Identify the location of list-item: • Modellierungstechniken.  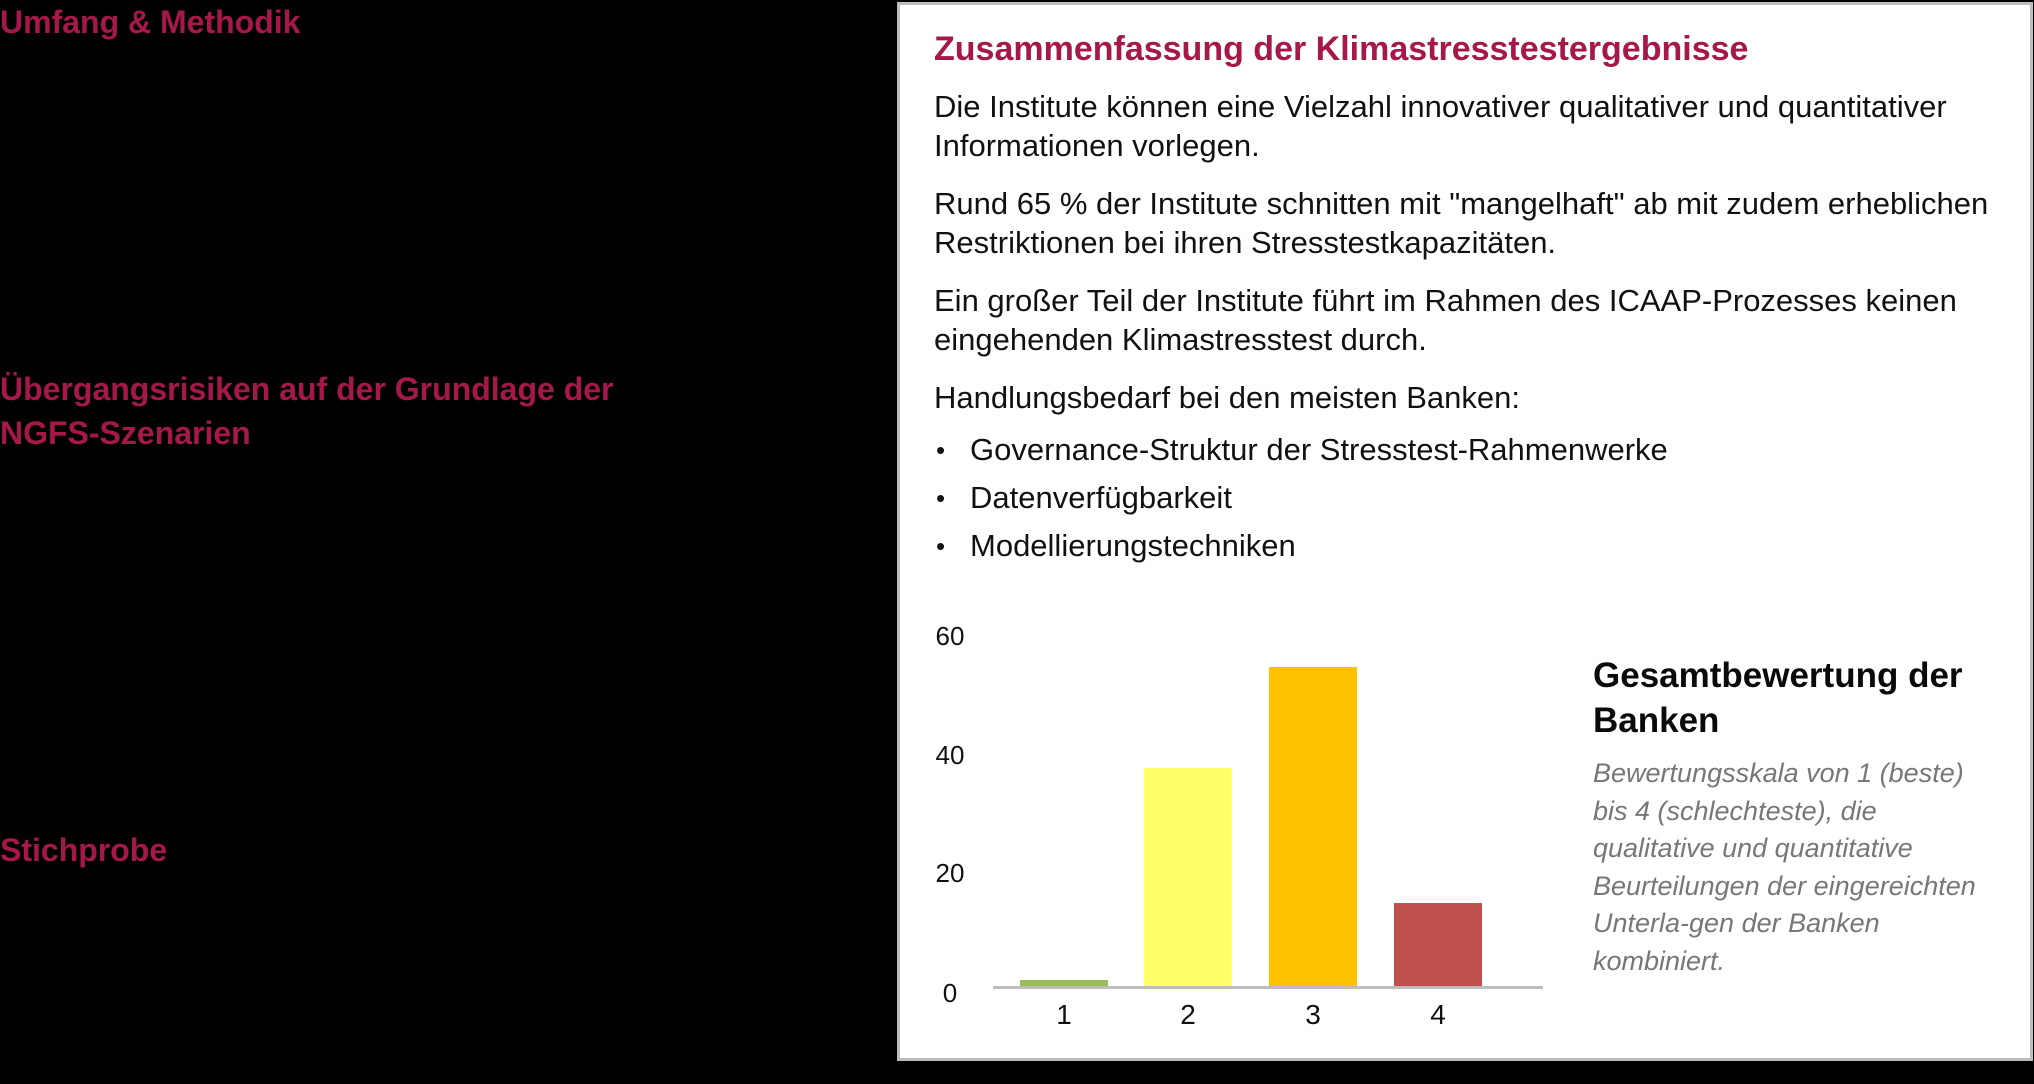
(1464, 546).